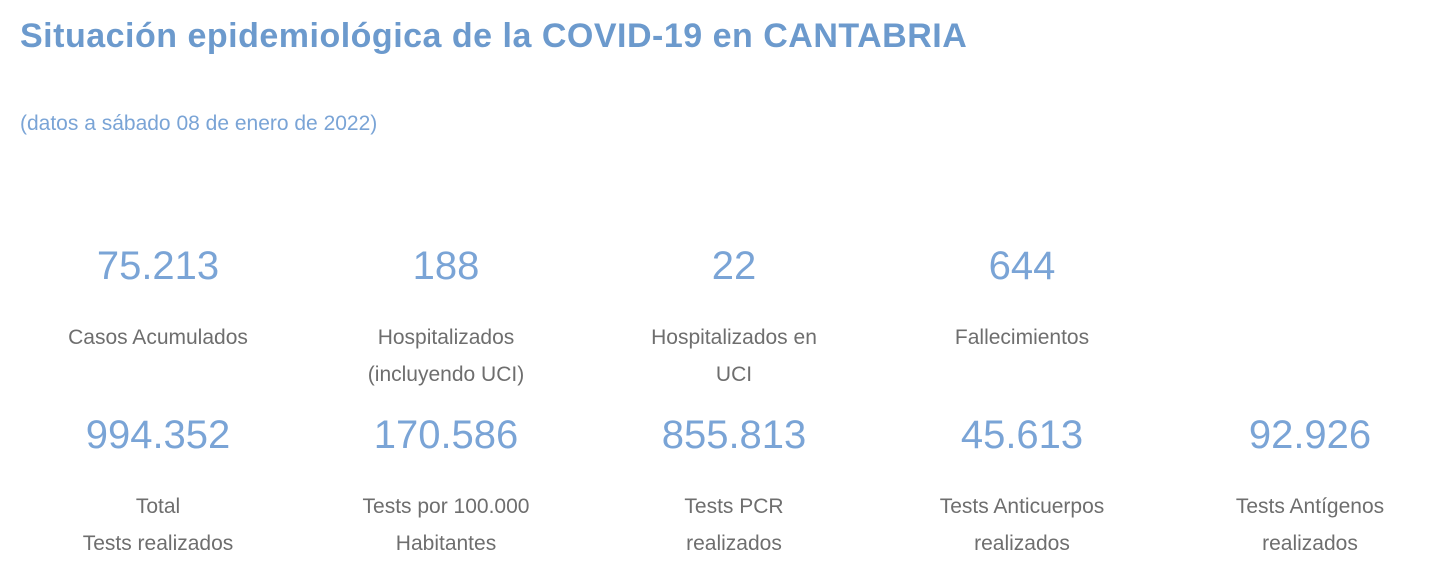  Describe the element at coordinates (446, 374) in the screenshot. I see `stat-label-line2: (incluyendo UCI)` at that location.